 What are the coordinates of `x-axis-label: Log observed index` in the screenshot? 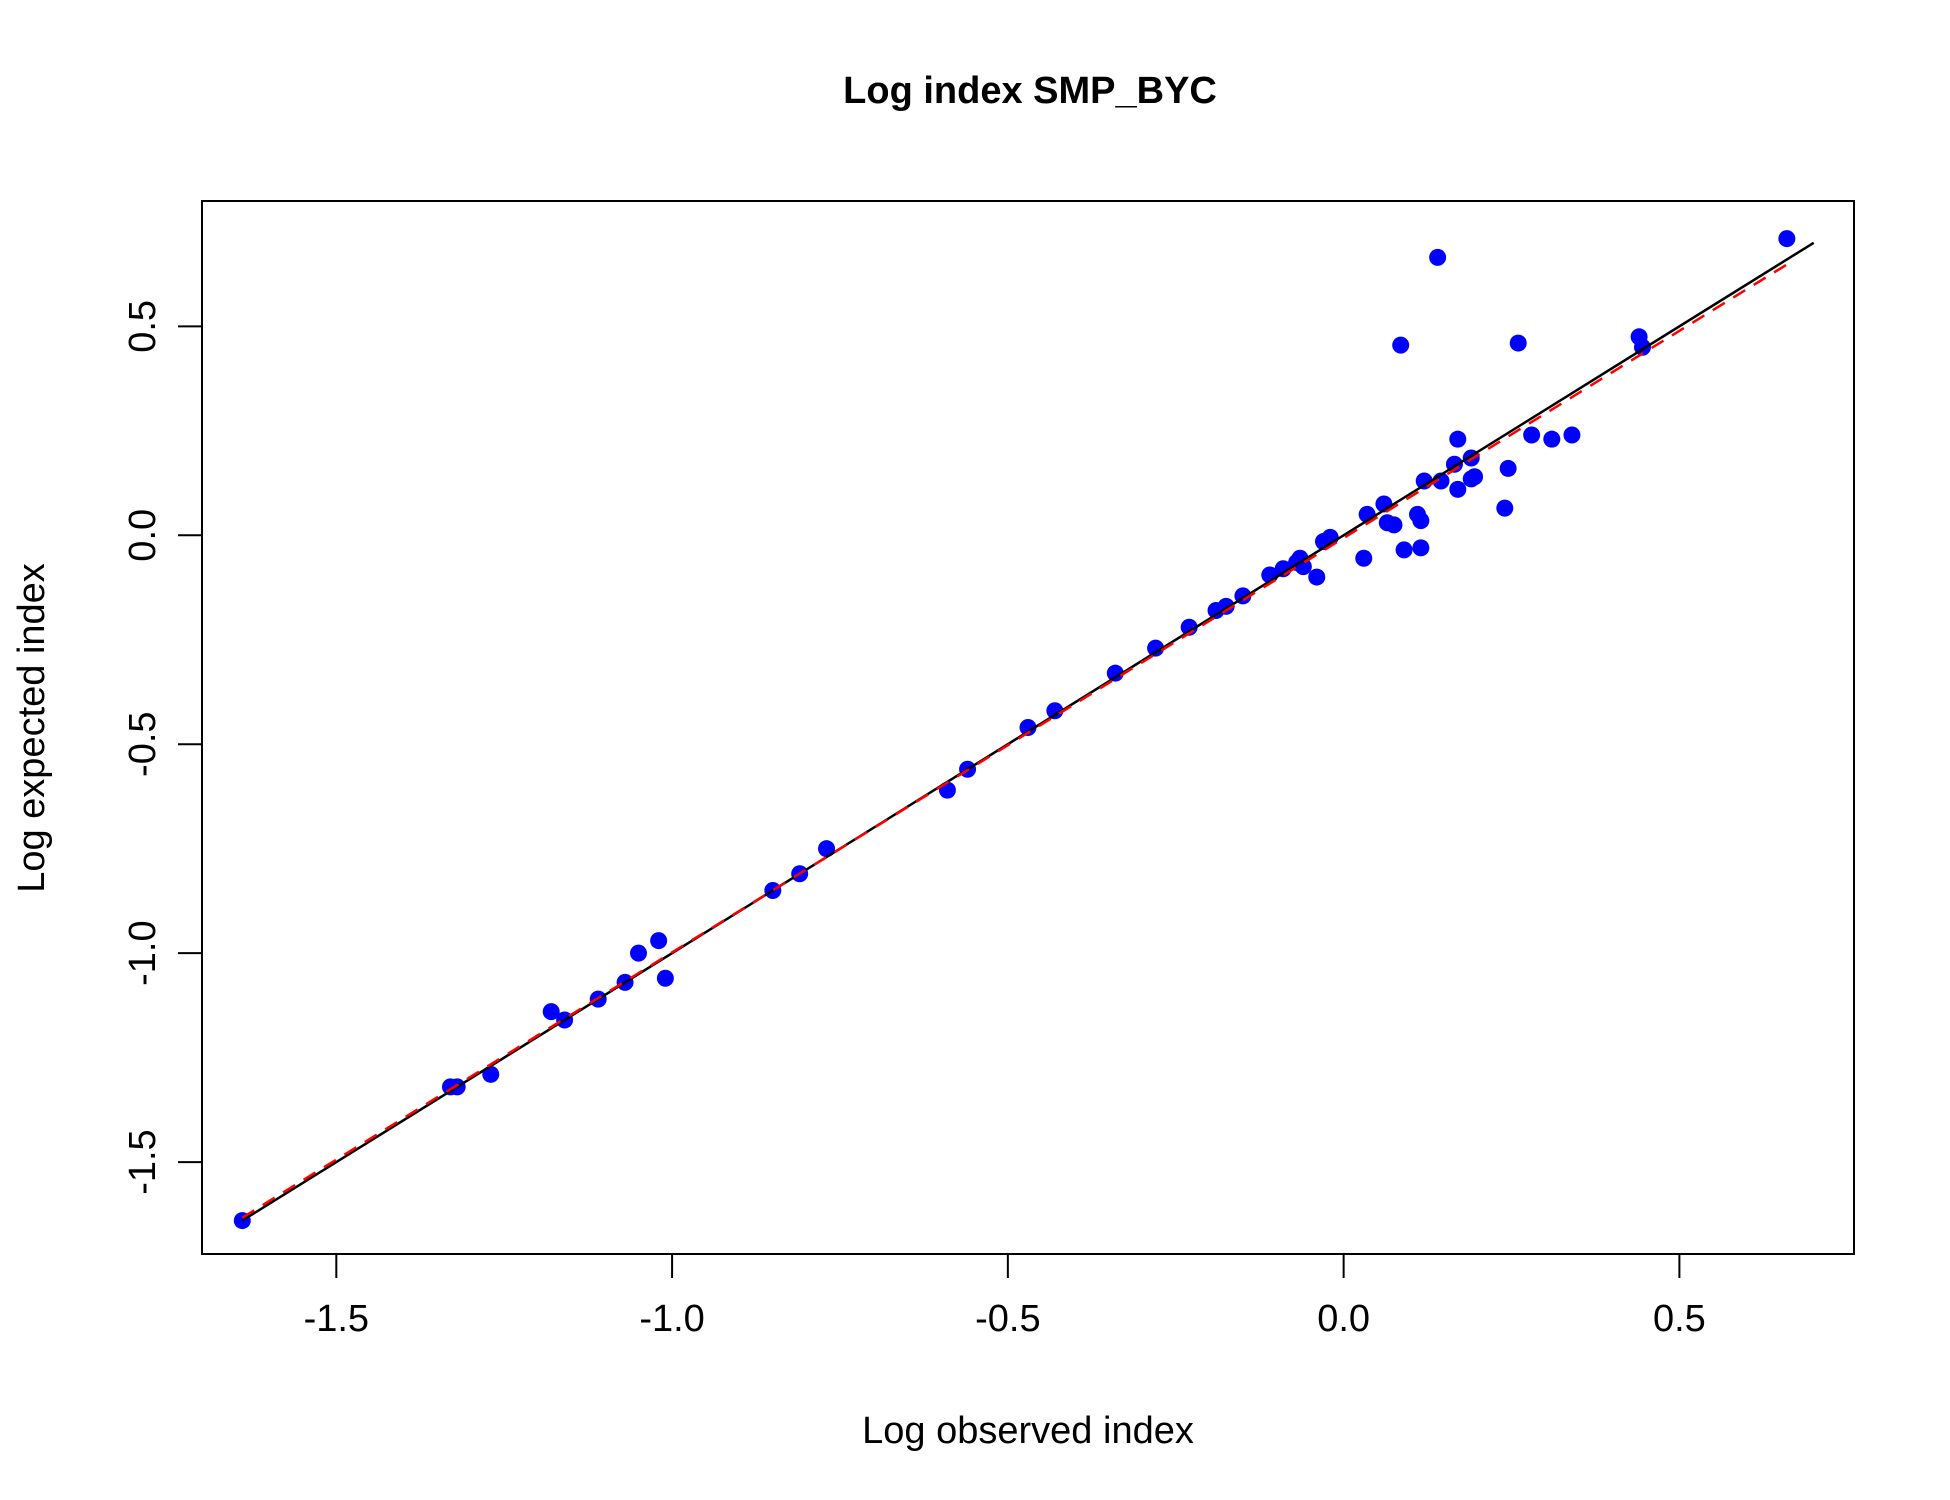 It's located at (1028, 1431).